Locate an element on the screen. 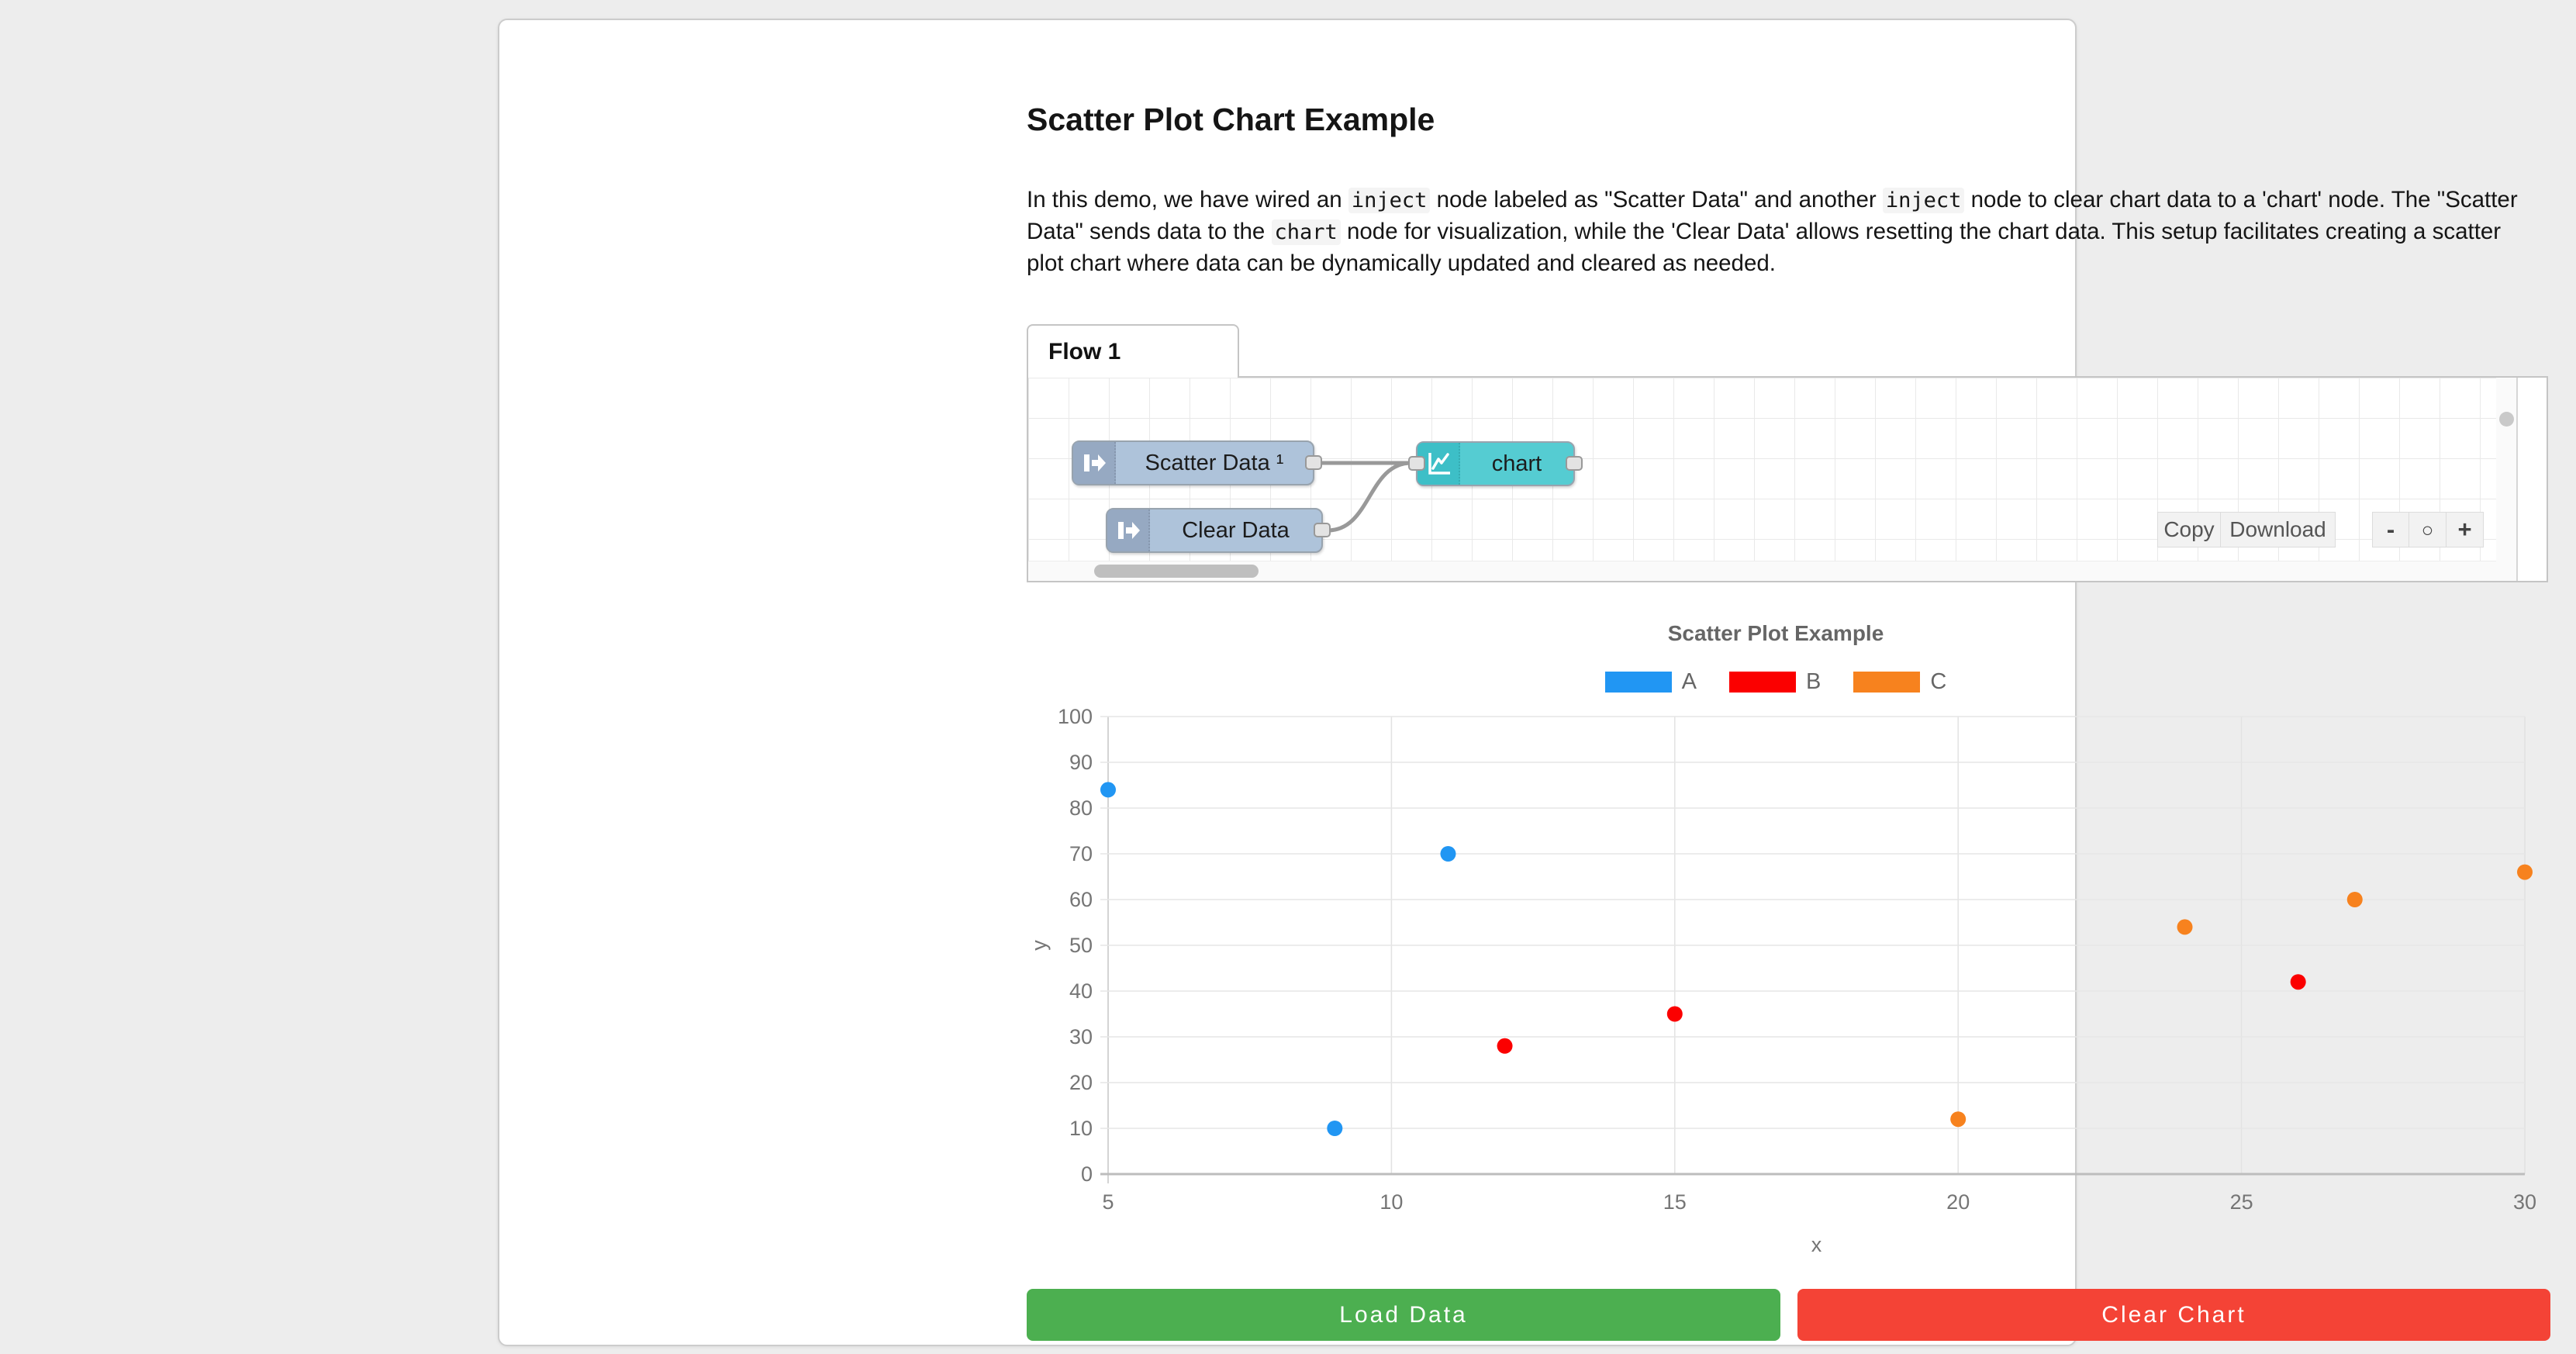 The height and width of the screenshot is (1354, 2576). flow-toolbar: Copy Download is located at coordinates (2246, 529).